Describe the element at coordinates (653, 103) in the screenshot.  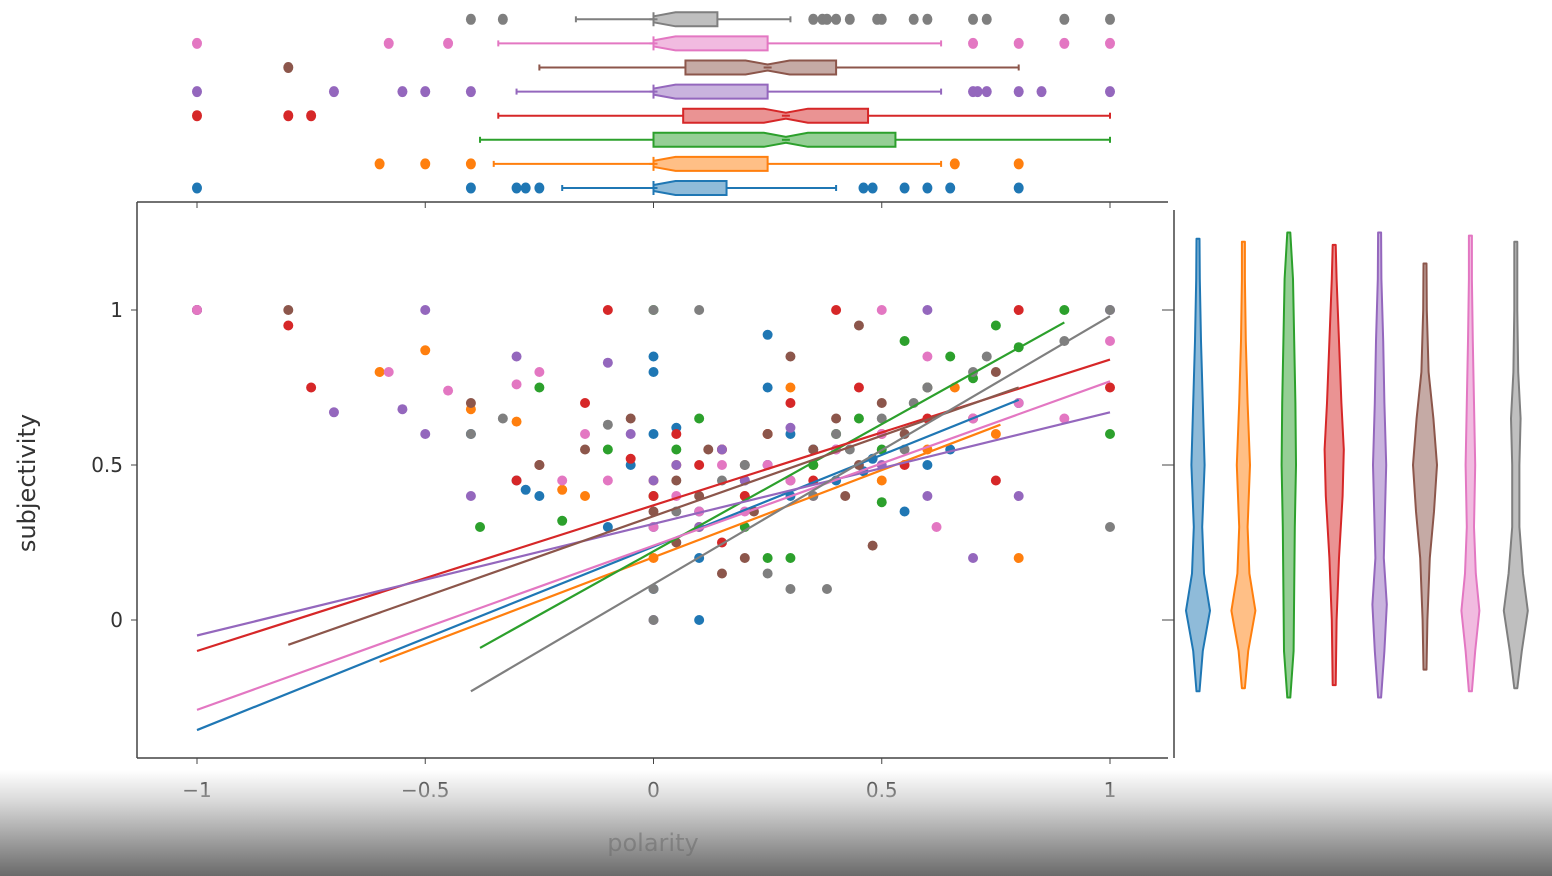
I see `marginal-box-plots` at that location.